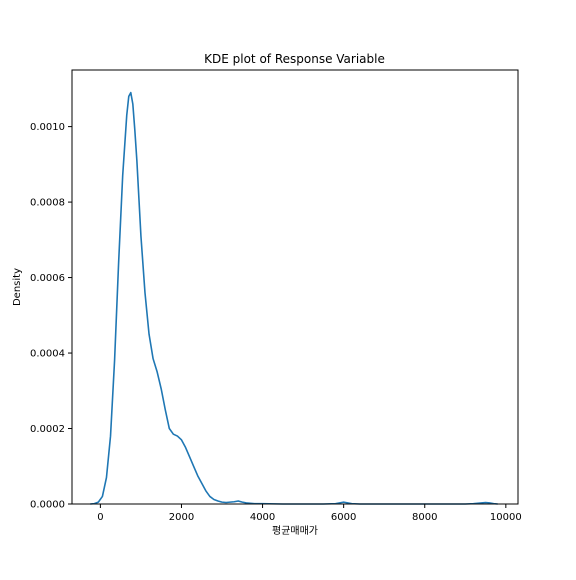  Describe the element at coordinates (262, 517) in the screenshot. I see `x-tick-label: 4000` at that location.